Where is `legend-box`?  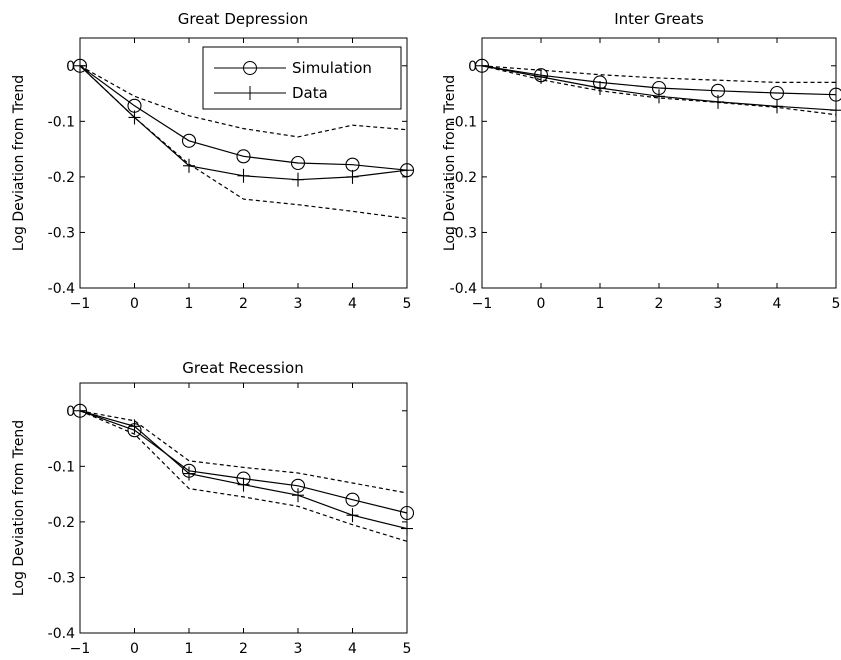 legend-box is located at coordinates (302, 78).